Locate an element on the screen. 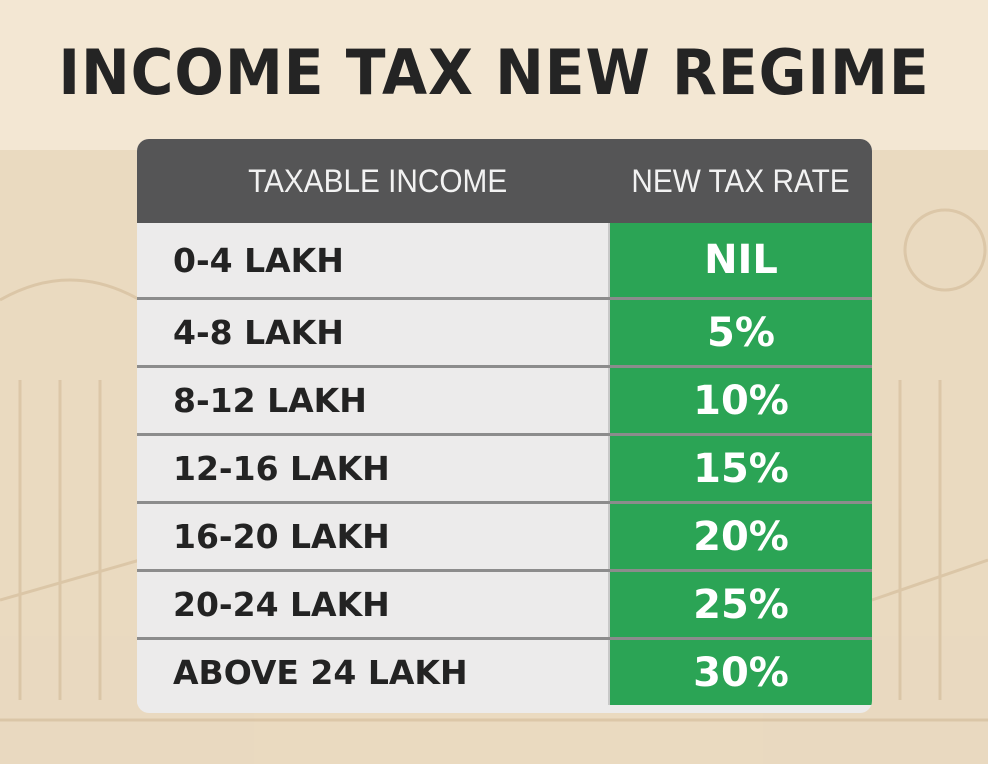 This screenshot has height=764, width=988. income-slab-cell: 4-8 LAKH is located at coordinates (372, 332).